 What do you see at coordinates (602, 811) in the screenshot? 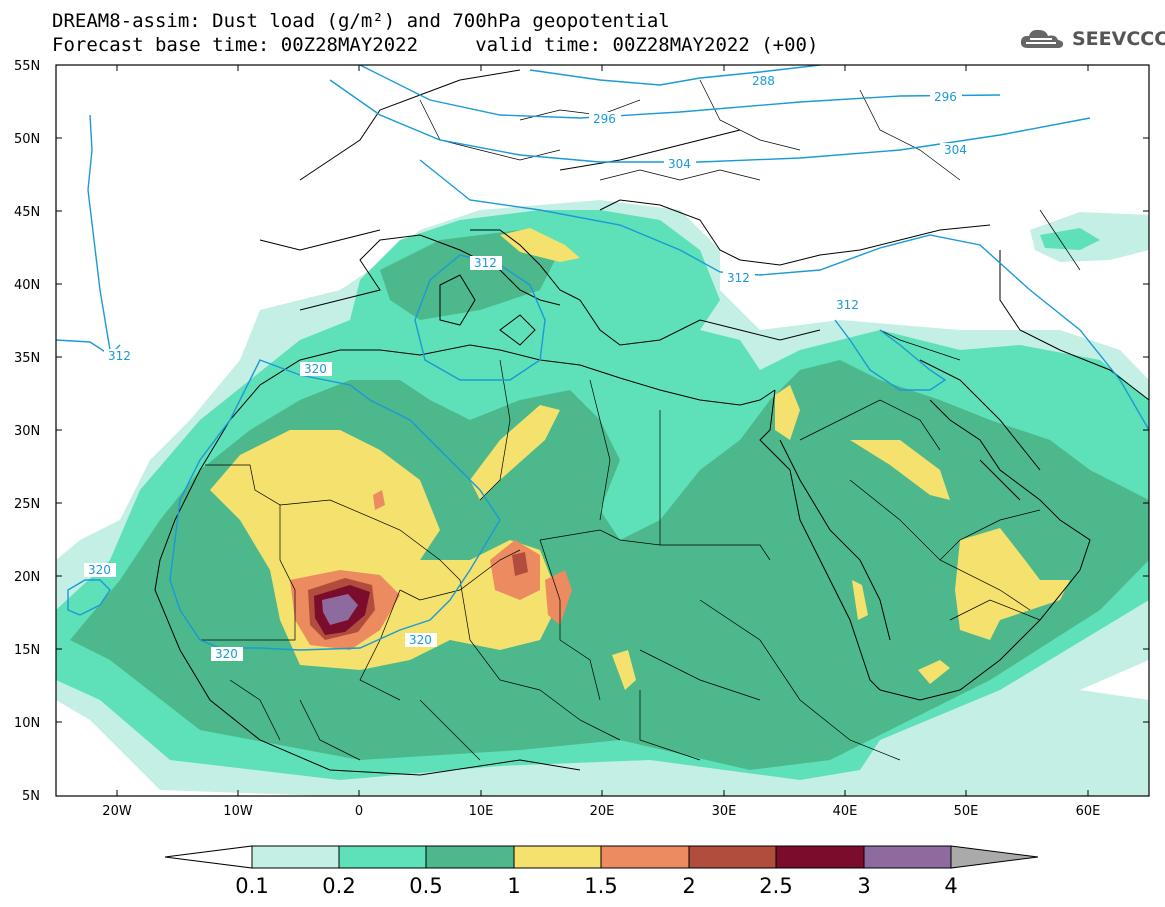
I see `lon-label: 20E` at bounding box center [602, 811].